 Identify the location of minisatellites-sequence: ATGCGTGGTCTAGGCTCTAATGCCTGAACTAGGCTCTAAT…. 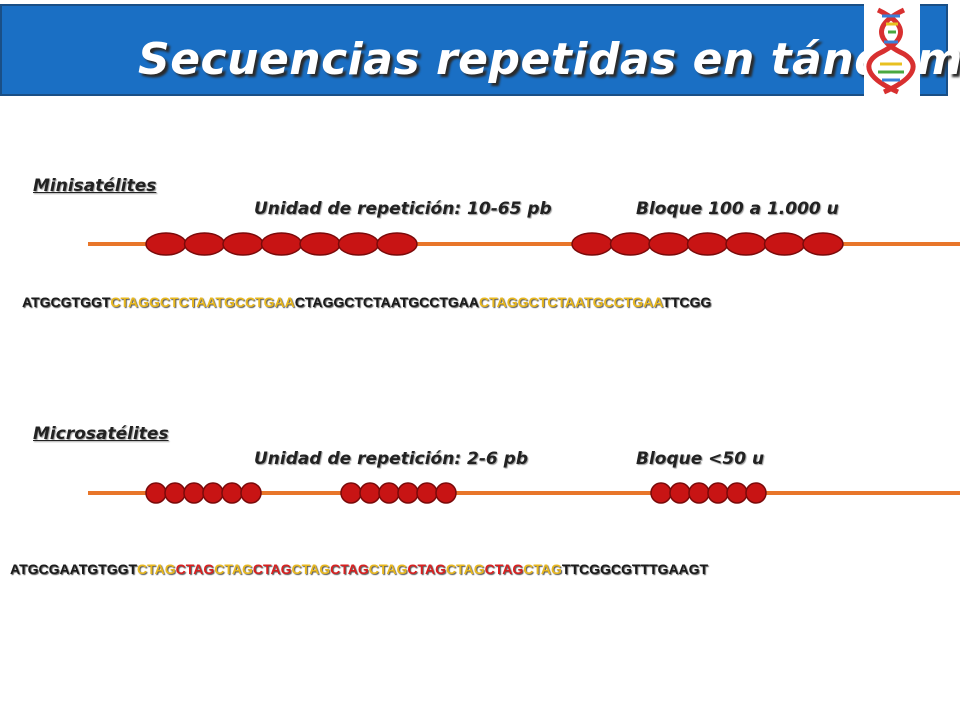
(366, 302).